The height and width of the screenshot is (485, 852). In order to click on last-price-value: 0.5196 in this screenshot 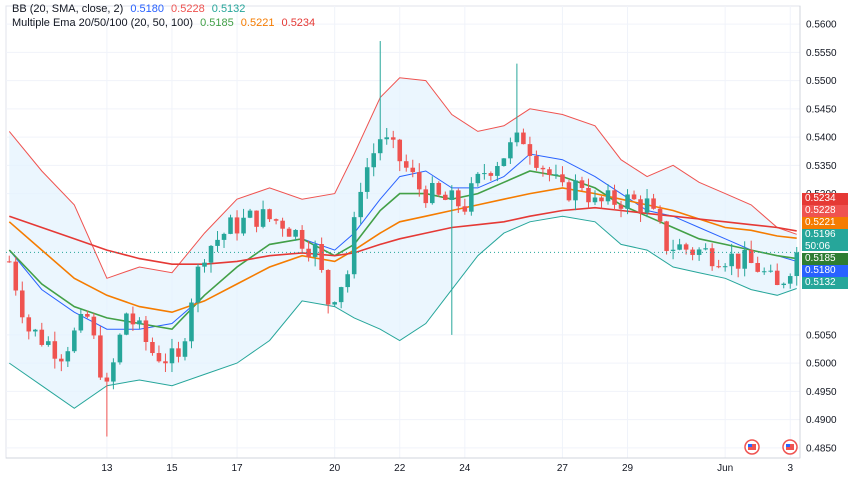, I will do `click(820, 234)`.